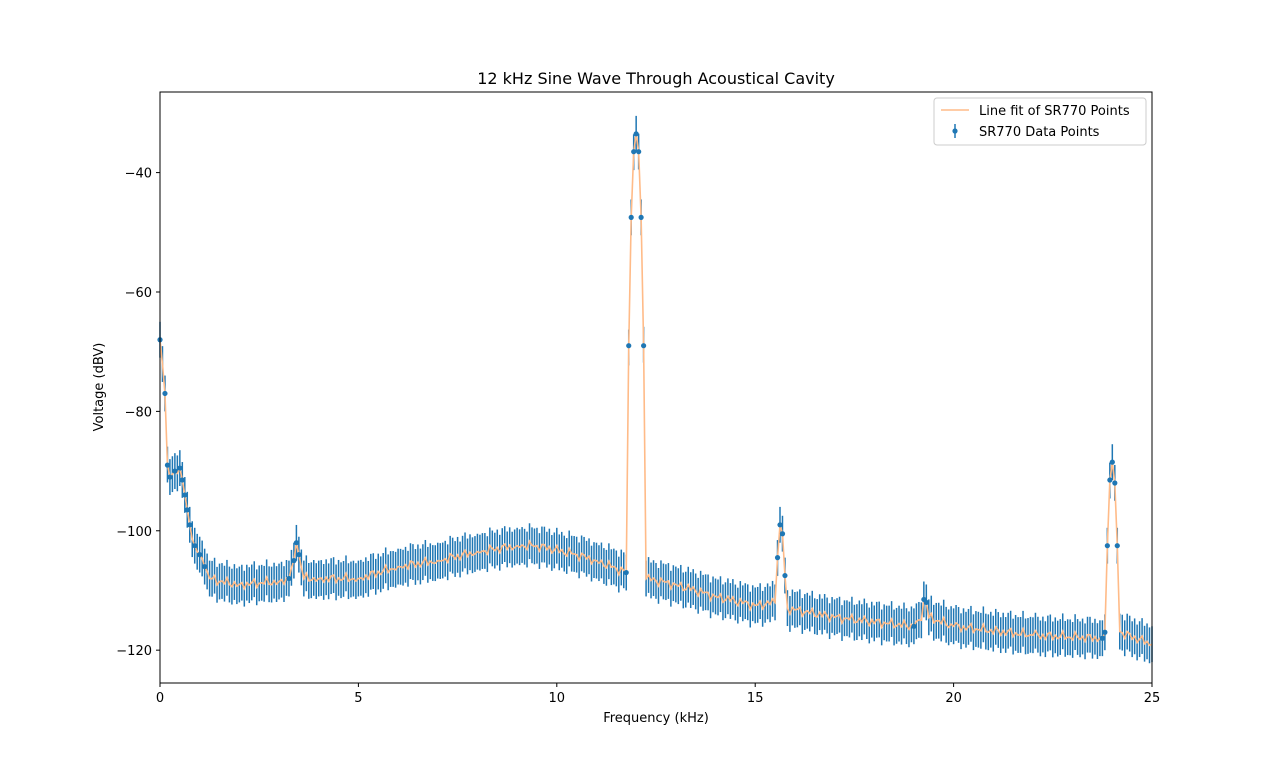 This screenshot has height=766, width=1280. I want to click on x-tick-label: 10, so click(557, 698).